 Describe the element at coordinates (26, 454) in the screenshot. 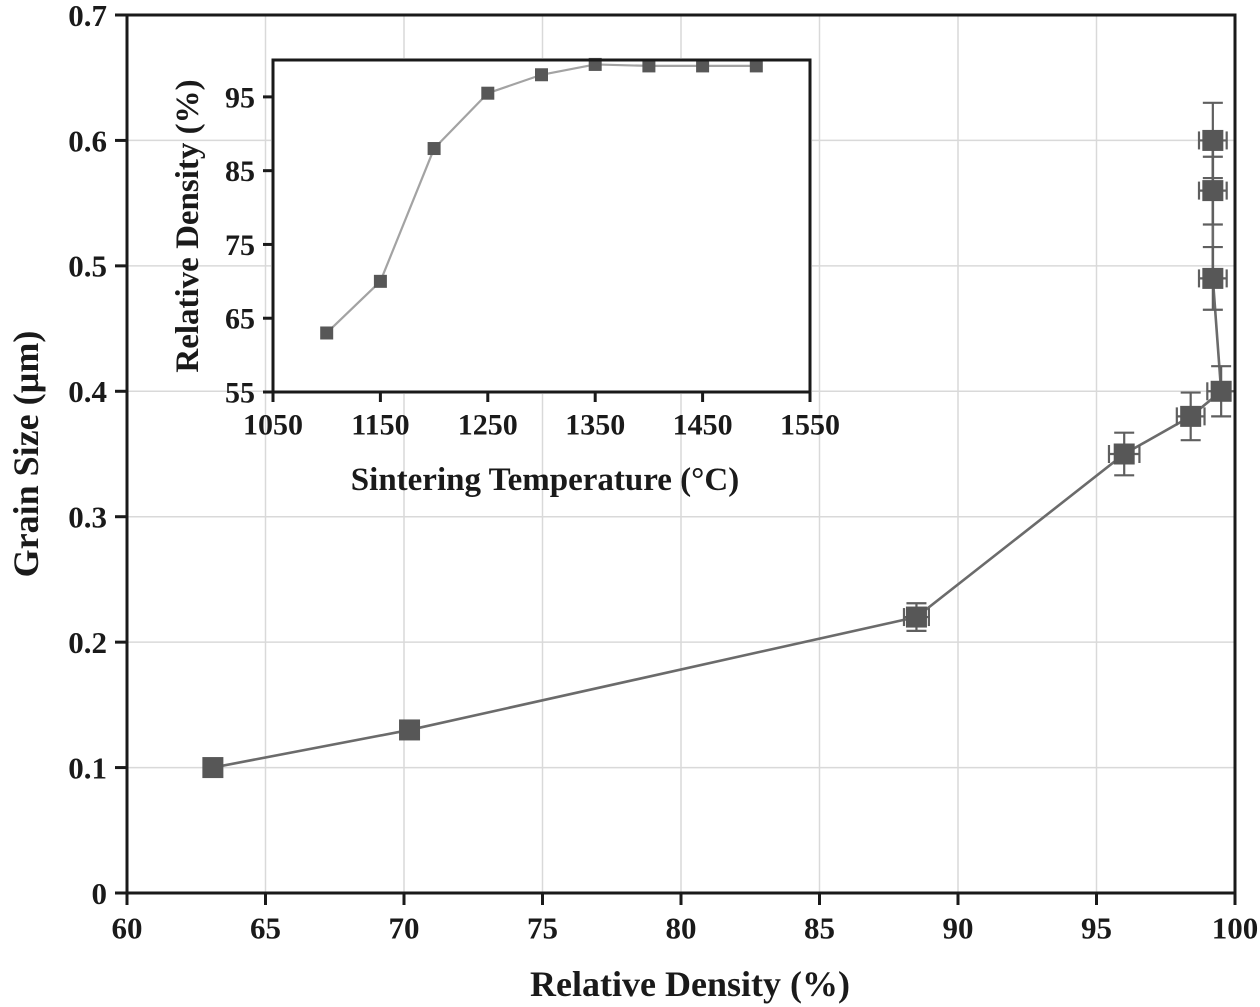

I see `main-yaxis-title: Grain Size (µm)` at that location.